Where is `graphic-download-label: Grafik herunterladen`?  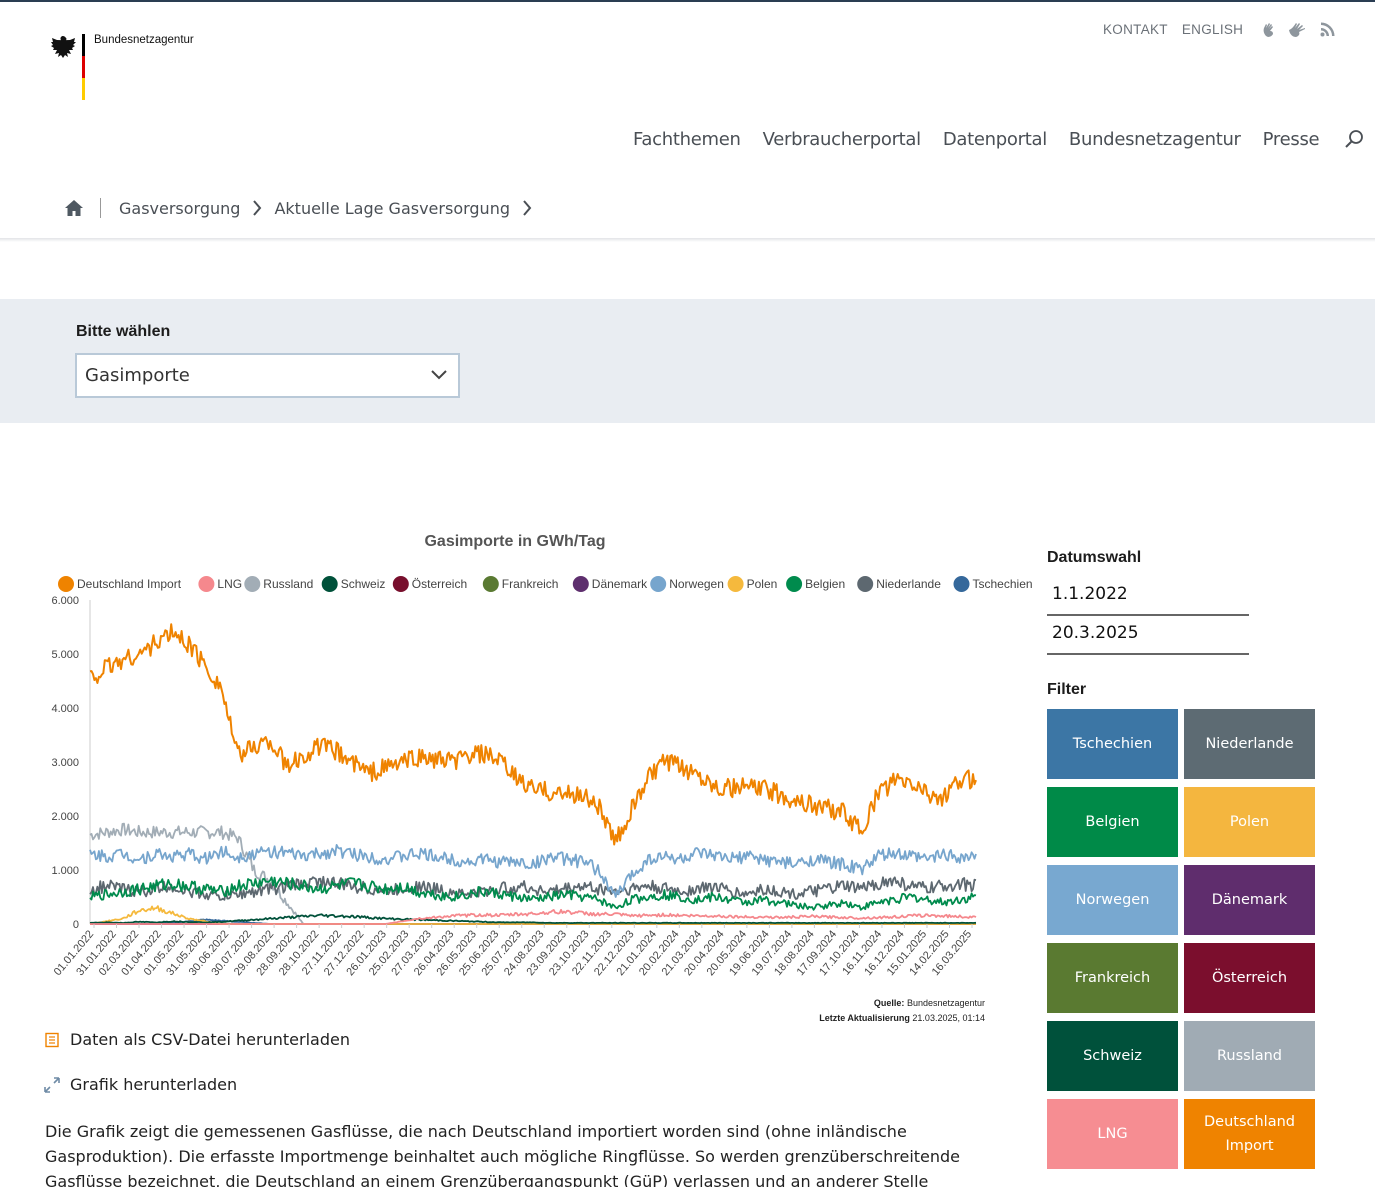
graphic-download-label: Grafik herunterladen is located at coordinates (154, 1084).